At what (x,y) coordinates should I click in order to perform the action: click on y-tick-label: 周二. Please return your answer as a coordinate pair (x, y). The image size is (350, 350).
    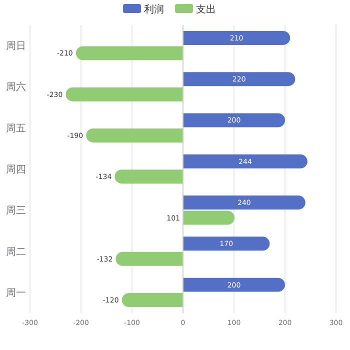
    Looking at the image, I should click on (16, 252).